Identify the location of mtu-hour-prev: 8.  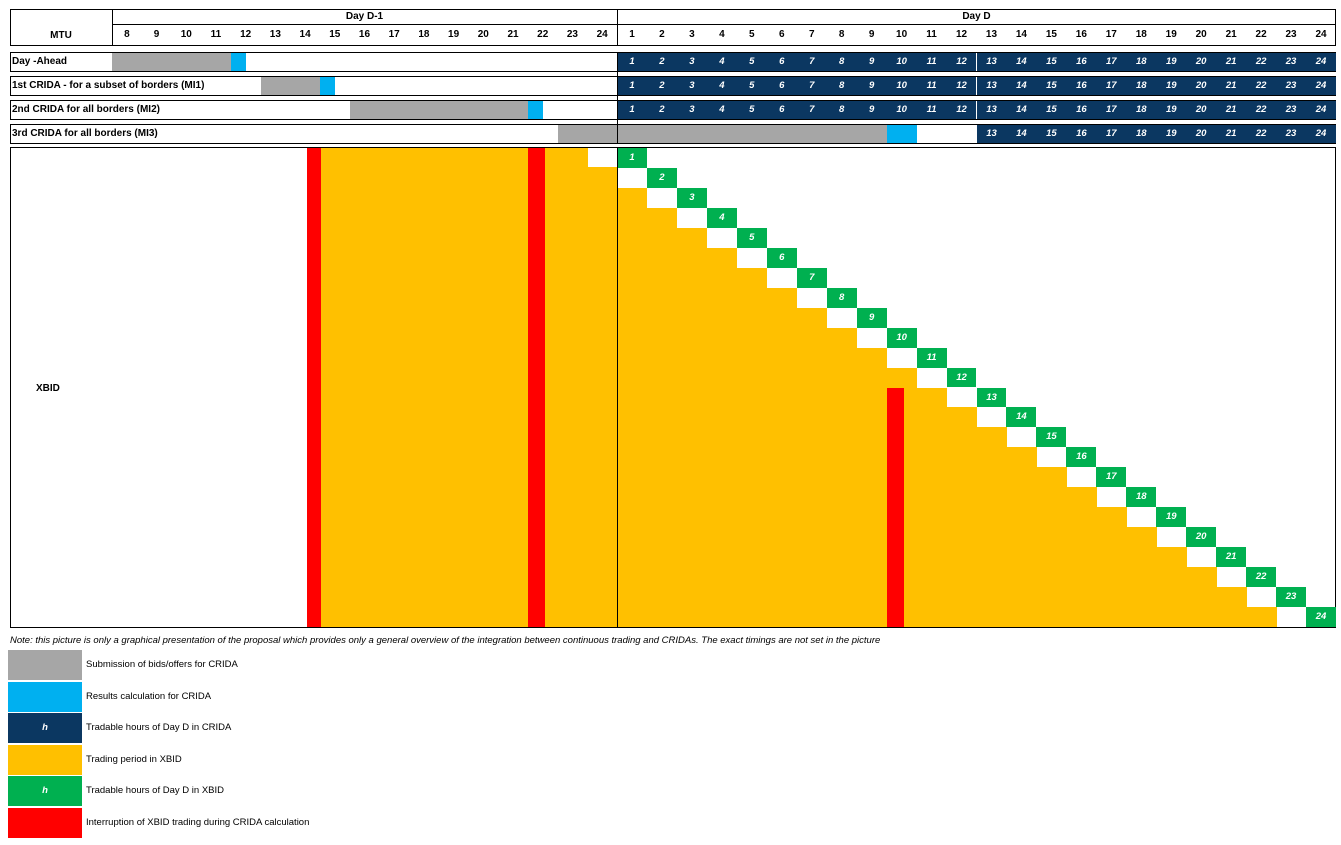
(127, 34).